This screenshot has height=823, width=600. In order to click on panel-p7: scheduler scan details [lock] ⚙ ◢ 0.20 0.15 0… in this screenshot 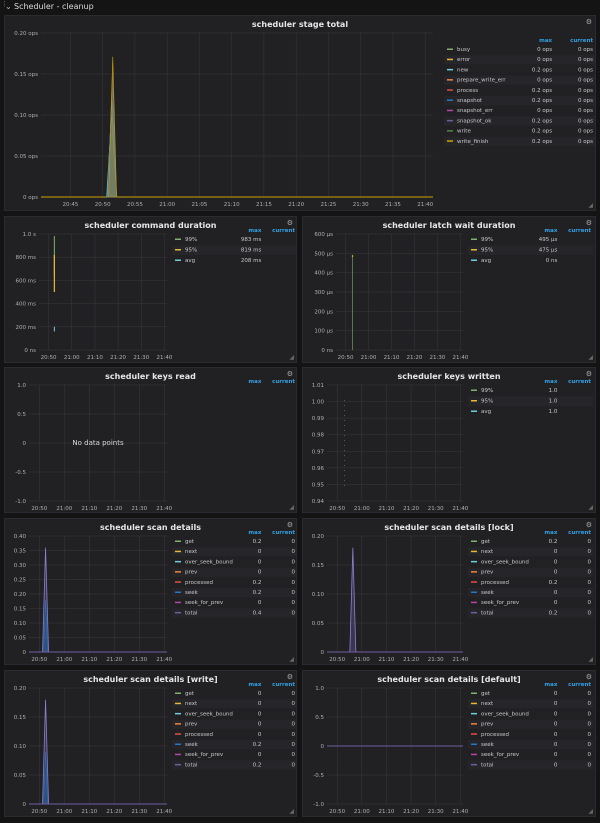, I will do `click(449, 591)`.